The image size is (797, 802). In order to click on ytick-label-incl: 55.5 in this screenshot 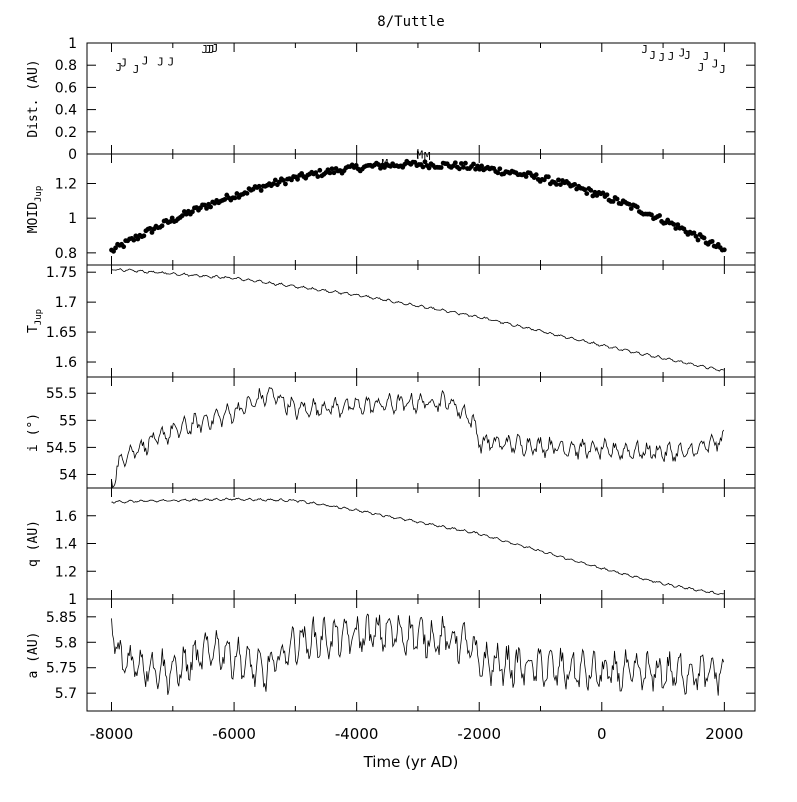, I will do `click(61, 394)`.